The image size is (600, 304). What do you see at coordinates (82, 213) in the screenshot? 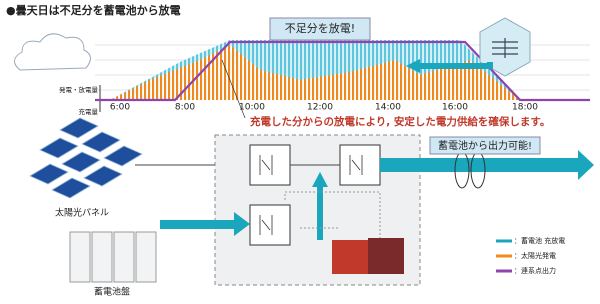
I see `node-label: 太陽光パネル` at bounding box center [82, 213].